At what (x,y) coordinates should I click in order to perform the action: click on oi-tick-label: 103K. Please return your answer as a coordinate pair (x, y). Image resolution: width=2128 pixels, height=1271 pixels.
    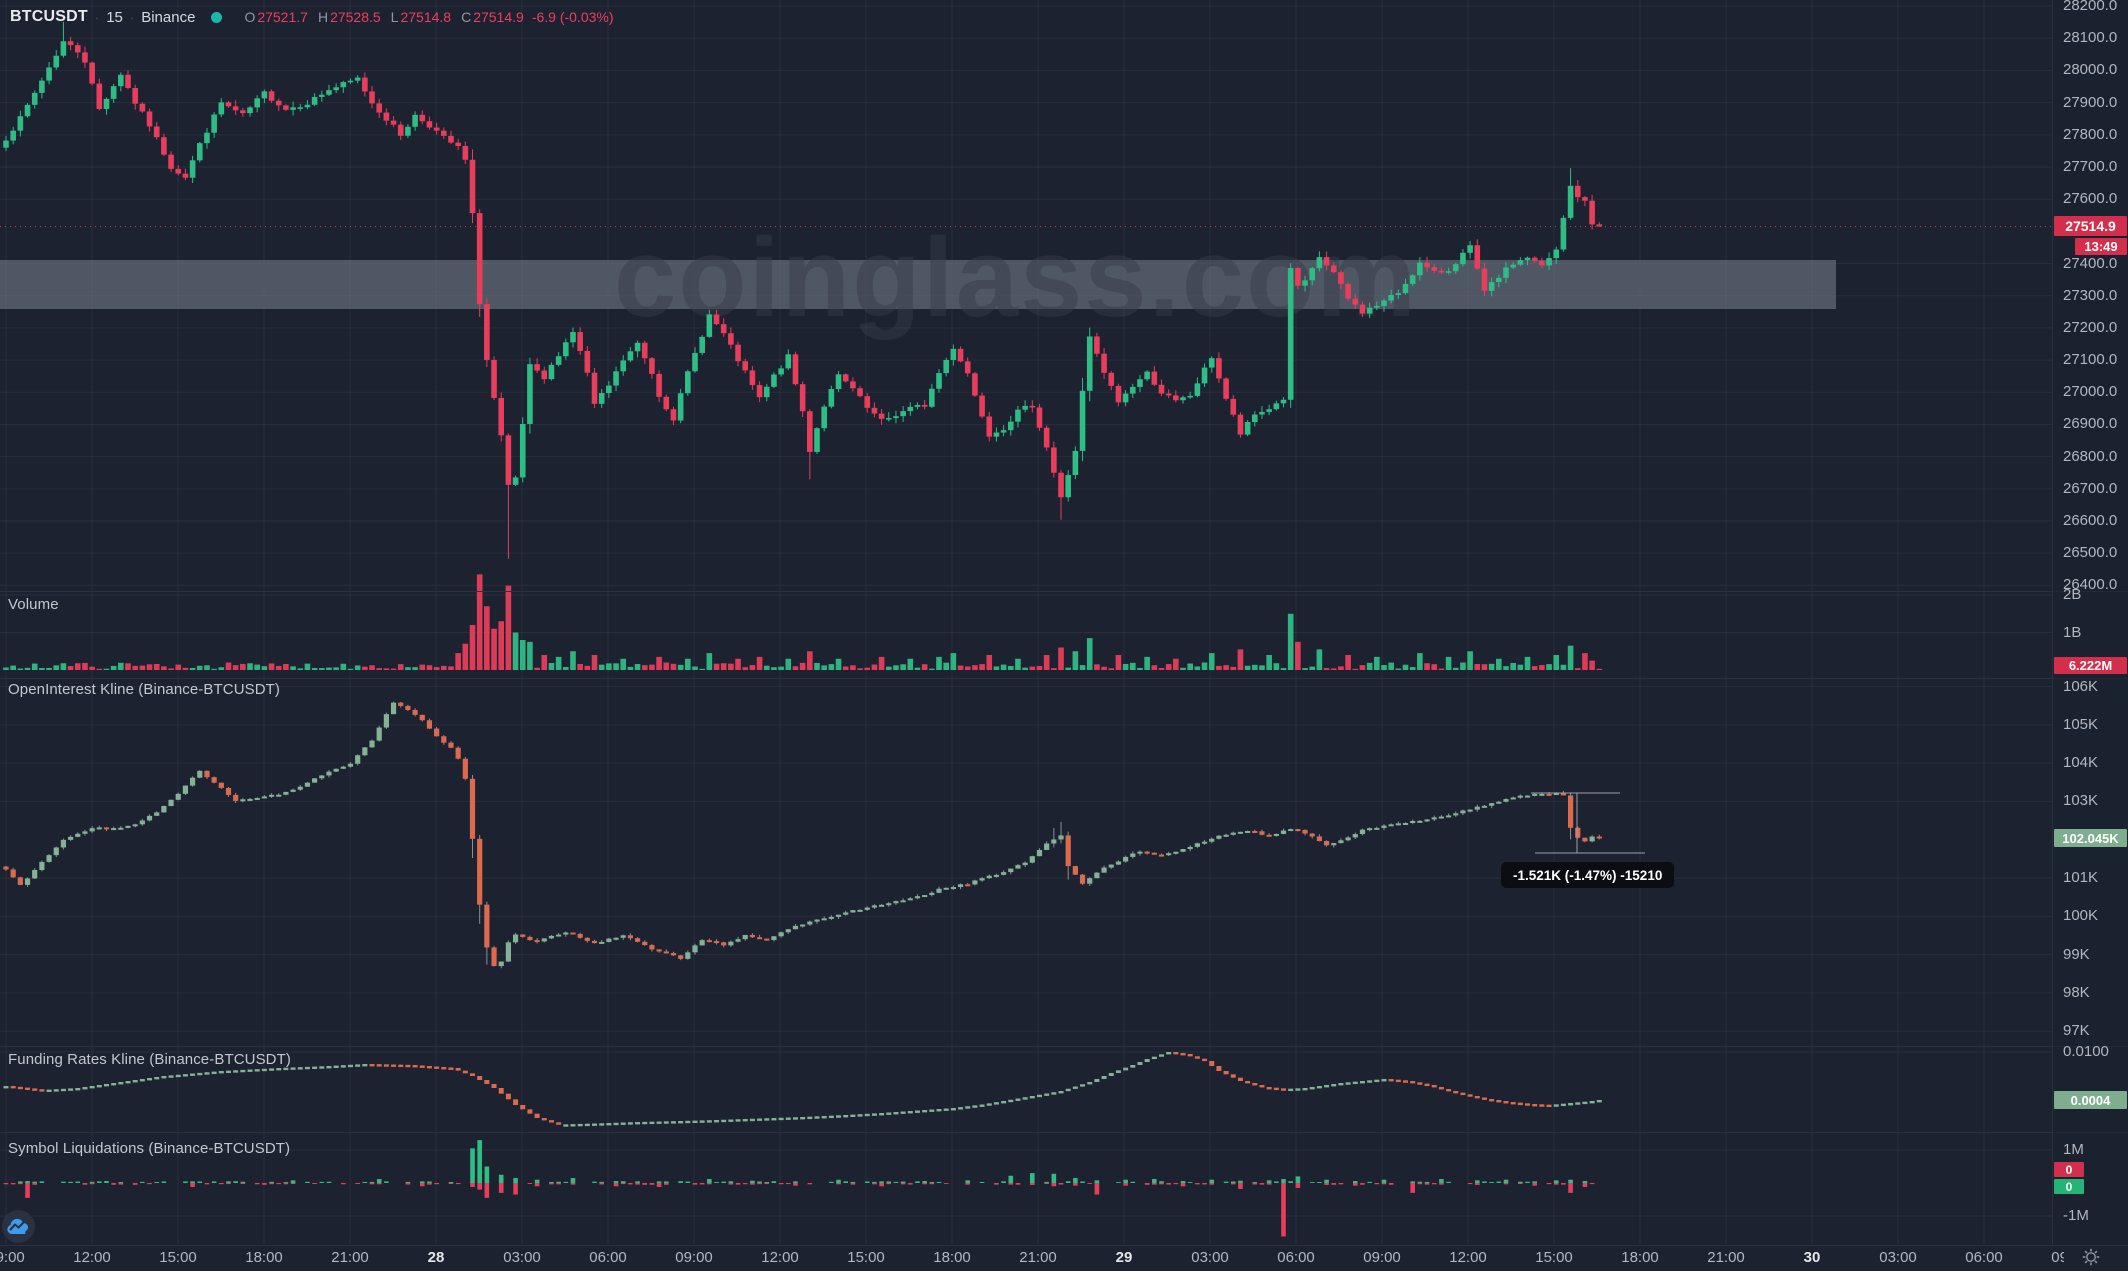
    Looking at the image, I should click on (2081, 801).